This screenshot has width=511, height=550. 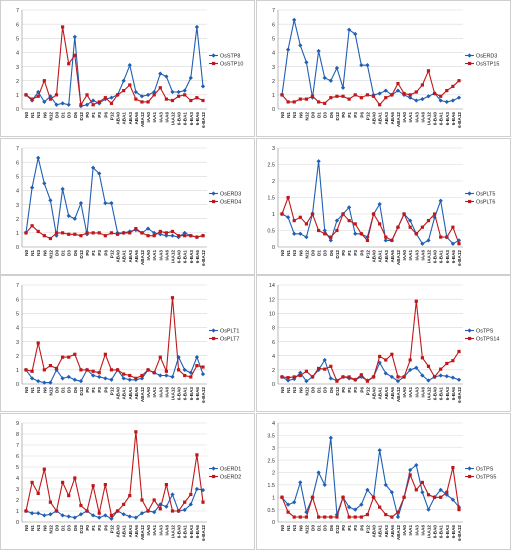 What do you see at coordinates (114, 504) in the screenshot?
I see `series-line-OsERD1` at bounding box center [114, 504].